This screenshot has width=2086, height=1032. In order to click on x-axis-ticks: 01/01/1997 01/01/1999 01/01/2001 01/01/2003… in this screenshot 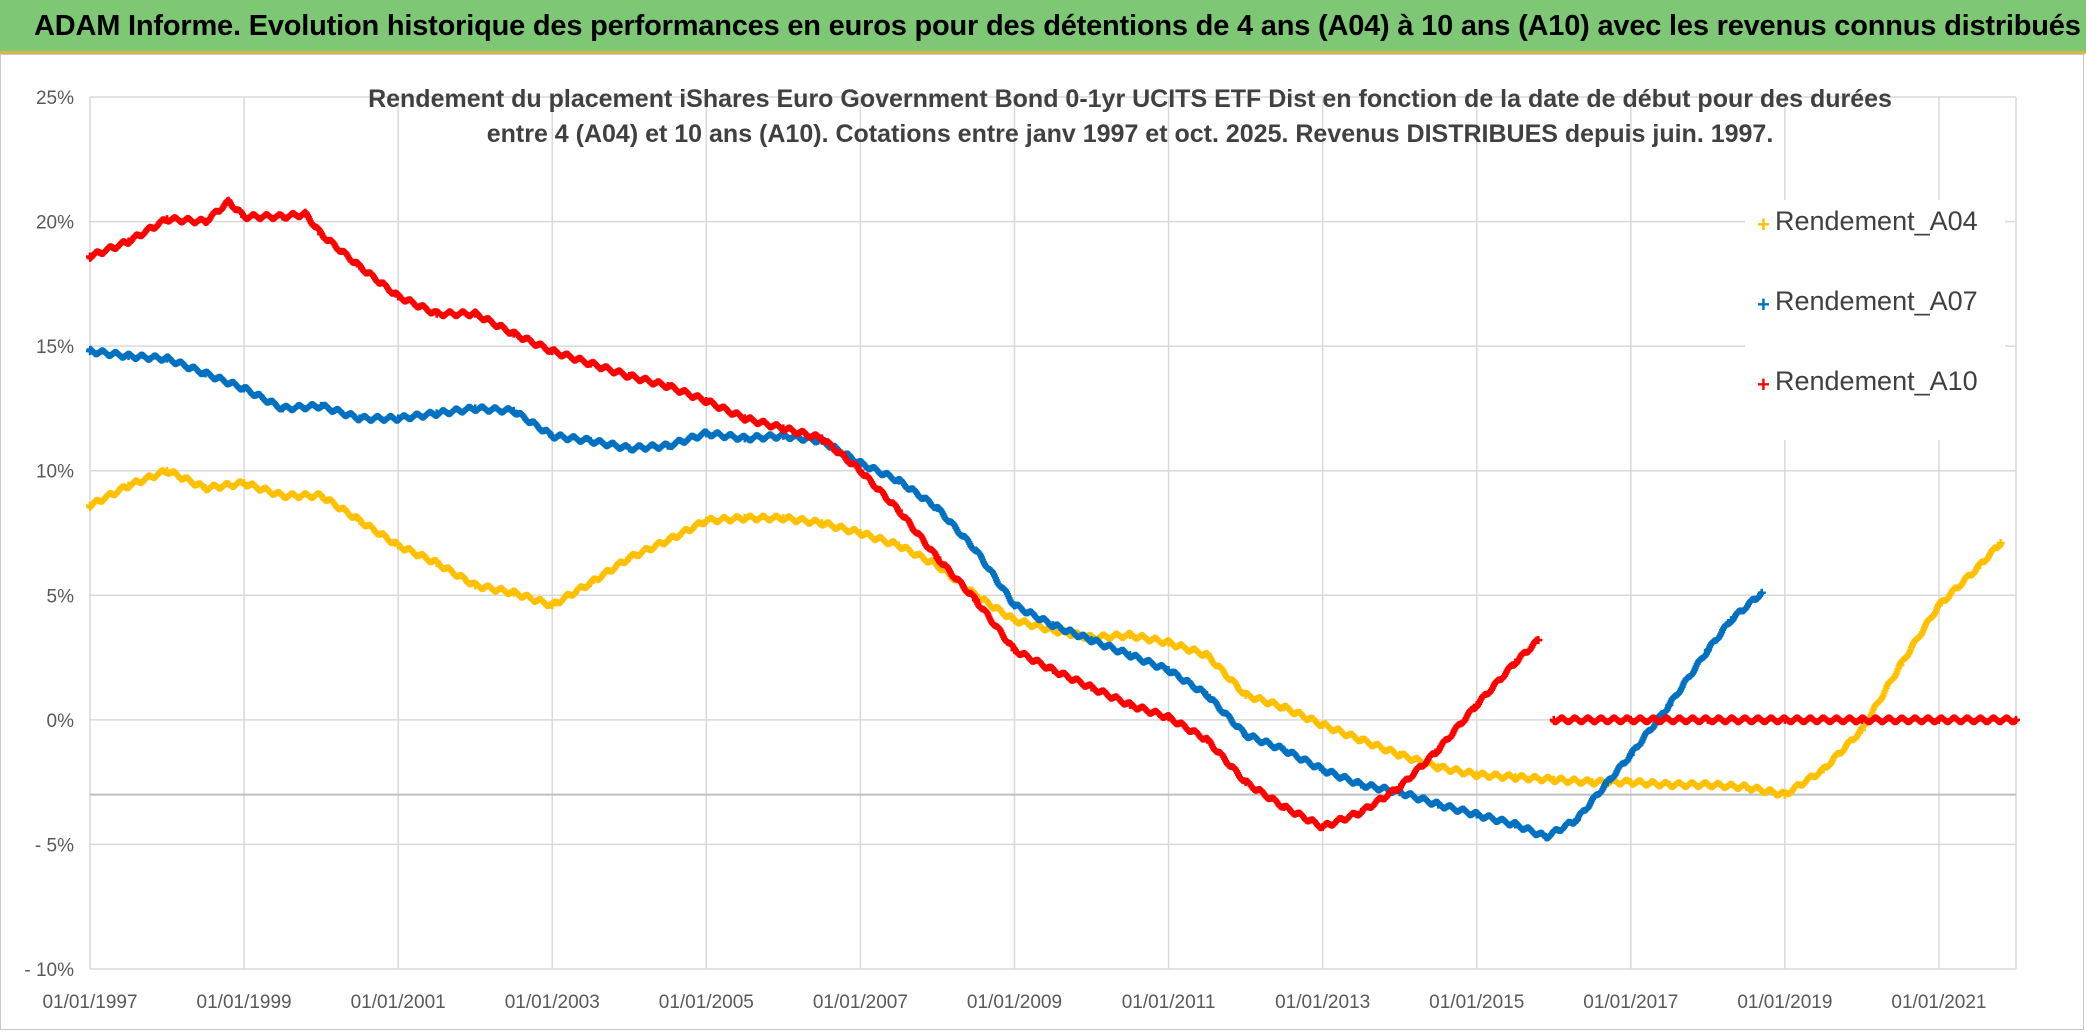, I will do `click(1014, 1002)`.